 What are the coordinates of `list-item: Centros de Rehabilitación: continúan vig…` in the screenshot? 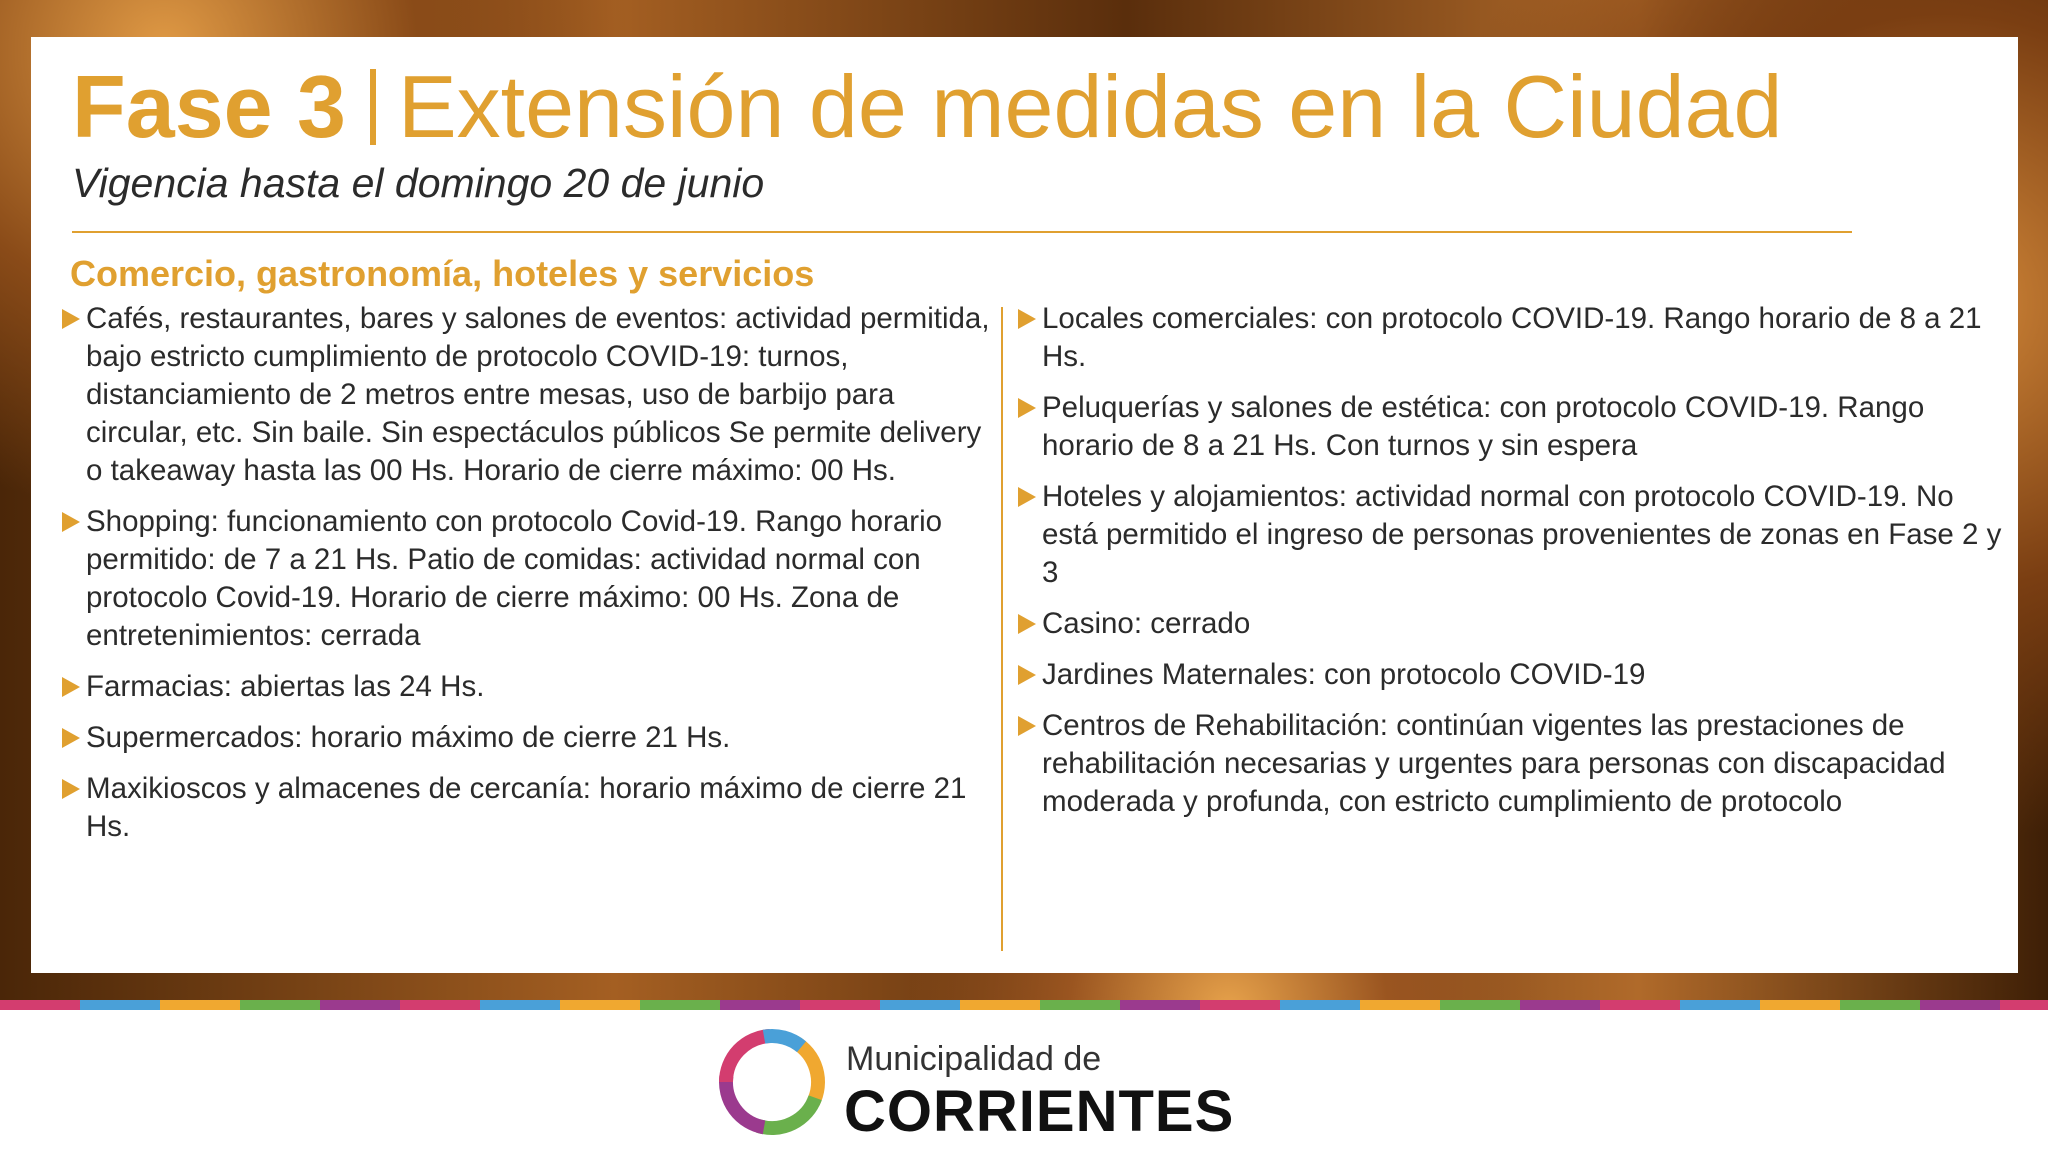 It's located at (1514, 764).